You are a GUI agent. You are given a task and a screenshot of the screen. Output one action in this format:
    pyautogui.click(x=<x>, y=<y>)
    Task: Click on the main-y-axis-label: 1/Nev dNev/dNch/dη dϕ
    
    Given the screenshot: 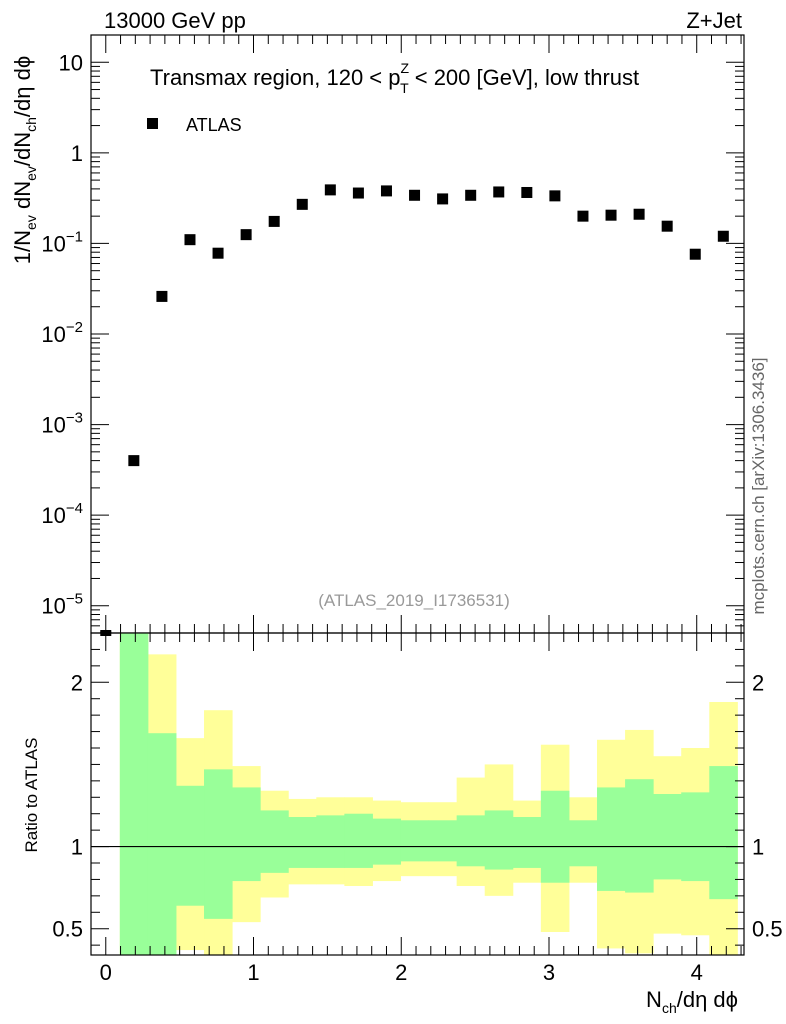 What is the action you would take?
    pyautogui.click(x=24, y=160)
    